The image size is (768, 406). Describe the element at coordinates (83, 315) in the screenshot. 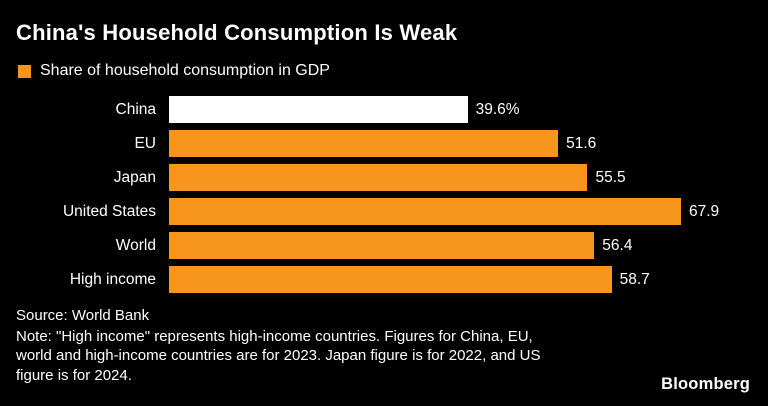

I see `source-text: Source: World Bank` at that location.